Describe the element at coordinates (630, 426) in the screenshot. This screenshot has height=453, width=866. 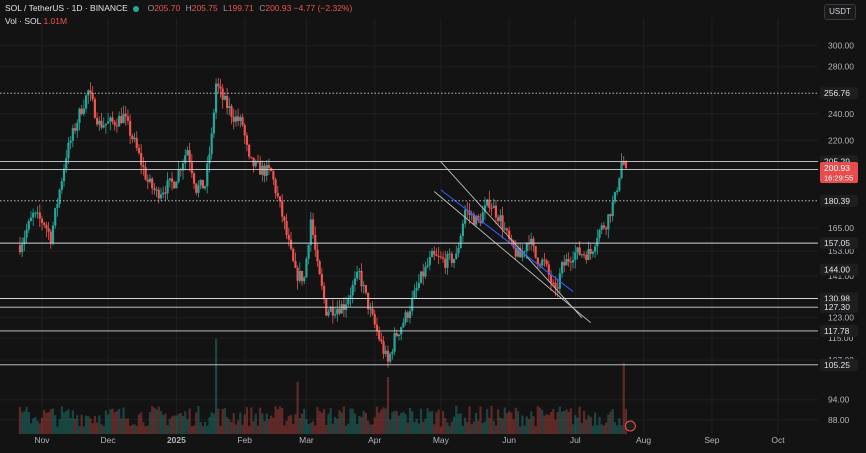
I see `event-flag-icon` at that location.